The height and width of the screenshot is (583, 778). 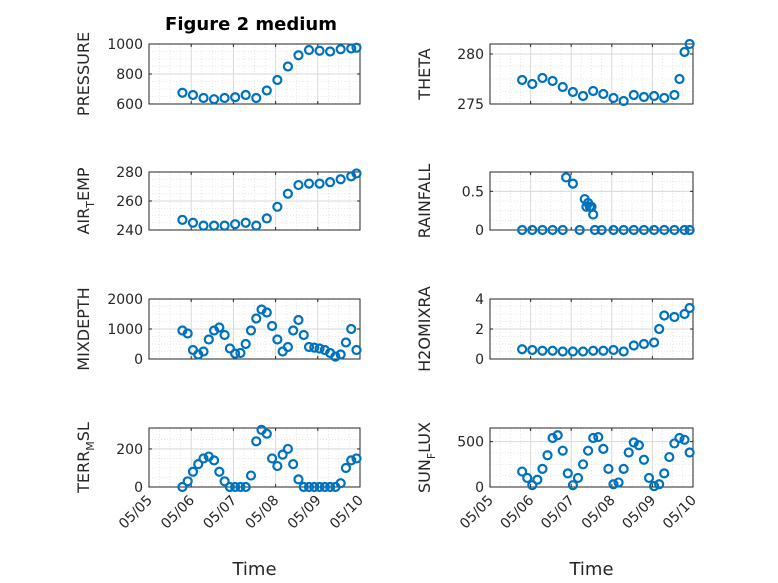 I want to click on y-axis-label: AIRTEMP, so click(x=85, y=200).